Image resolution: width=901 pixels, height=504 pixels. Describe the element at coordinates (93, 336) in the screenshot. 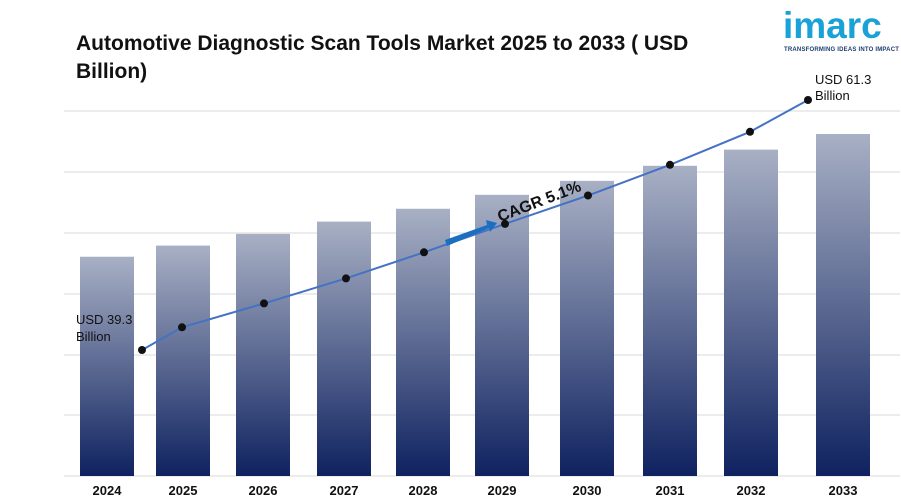

I see `start-value-label-line2: Billion` at that location.